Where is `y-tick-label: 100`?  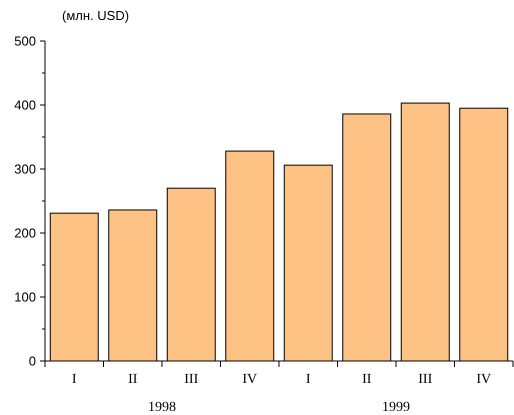
y-tick-label: 100 is located at coordinates (25, 297).